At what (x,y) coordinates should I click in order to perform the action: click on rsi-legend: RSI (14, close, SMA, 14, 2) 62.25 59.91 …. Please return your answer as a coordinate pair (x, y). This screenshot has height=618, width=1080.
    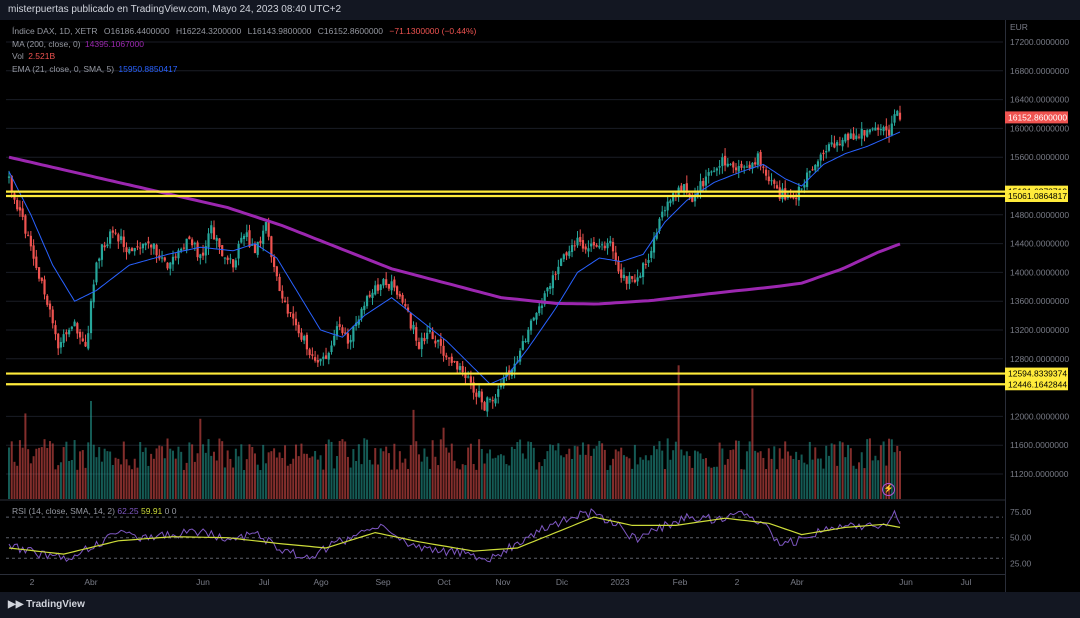
    Looking at the image, I should click on (94, 511).